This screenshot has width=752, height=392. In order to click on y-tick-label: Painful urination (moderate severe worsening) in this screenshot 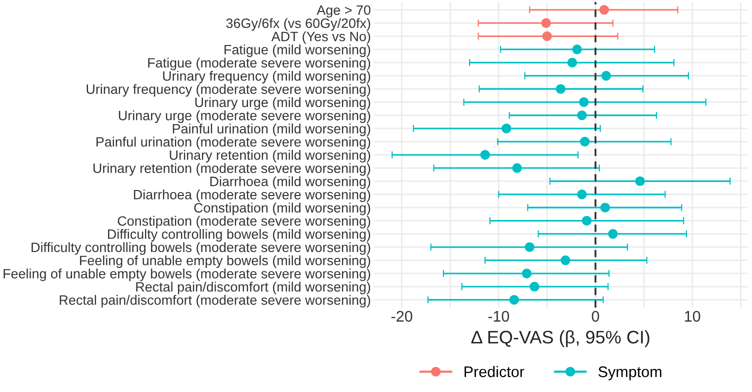, I will do `click(233, 143)`.